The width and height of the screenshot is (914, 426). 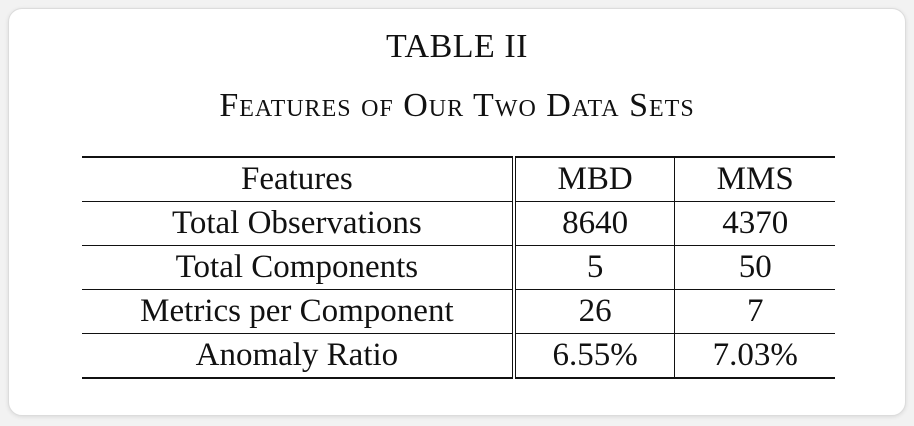 I want to click on table-row: Anomaly Ratio 6.55% 7.03%, so click(x=458, y=355).